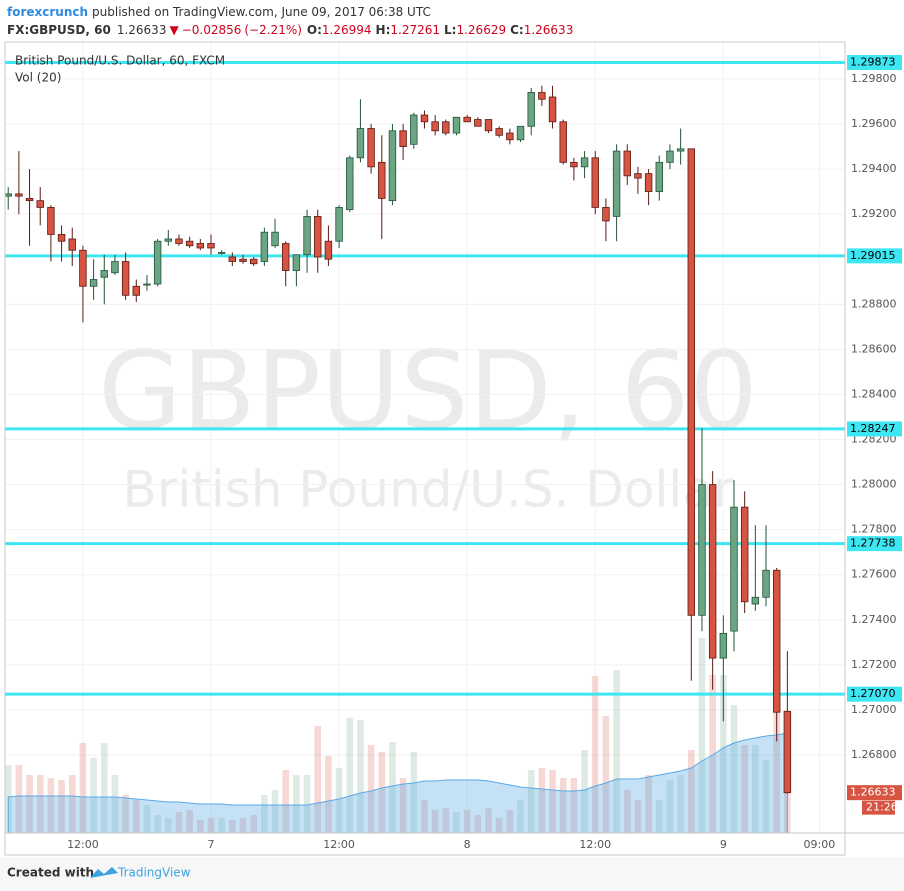 The width and height of the screenshot is (904, 891). Describe the element at coordinates (154, 873) in the screenshot. I see `footer-brand: TradingView` at that location.